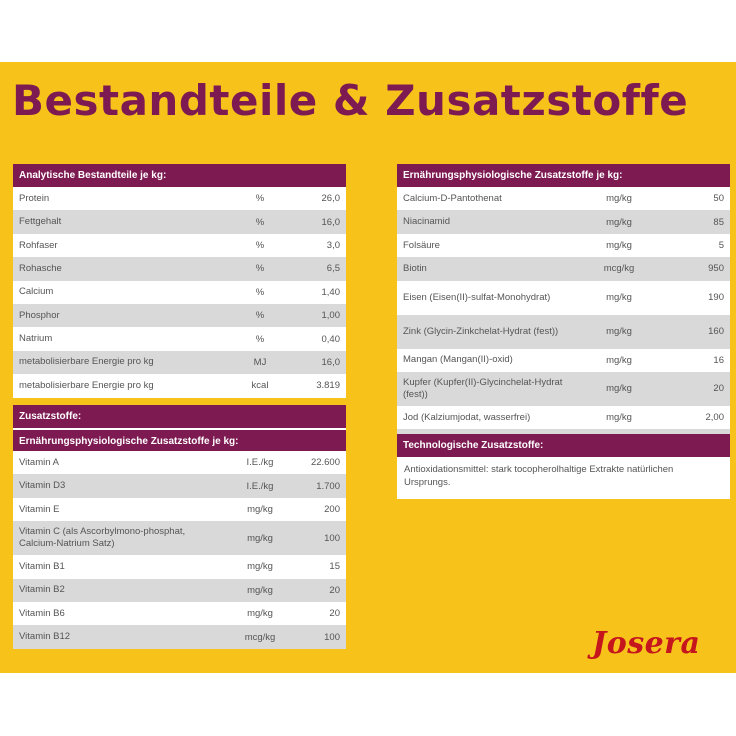  Describe the element at coordinates (563, 269) in the screenshot. I see `table-row: Biotin mcg/kg 950` at that location.